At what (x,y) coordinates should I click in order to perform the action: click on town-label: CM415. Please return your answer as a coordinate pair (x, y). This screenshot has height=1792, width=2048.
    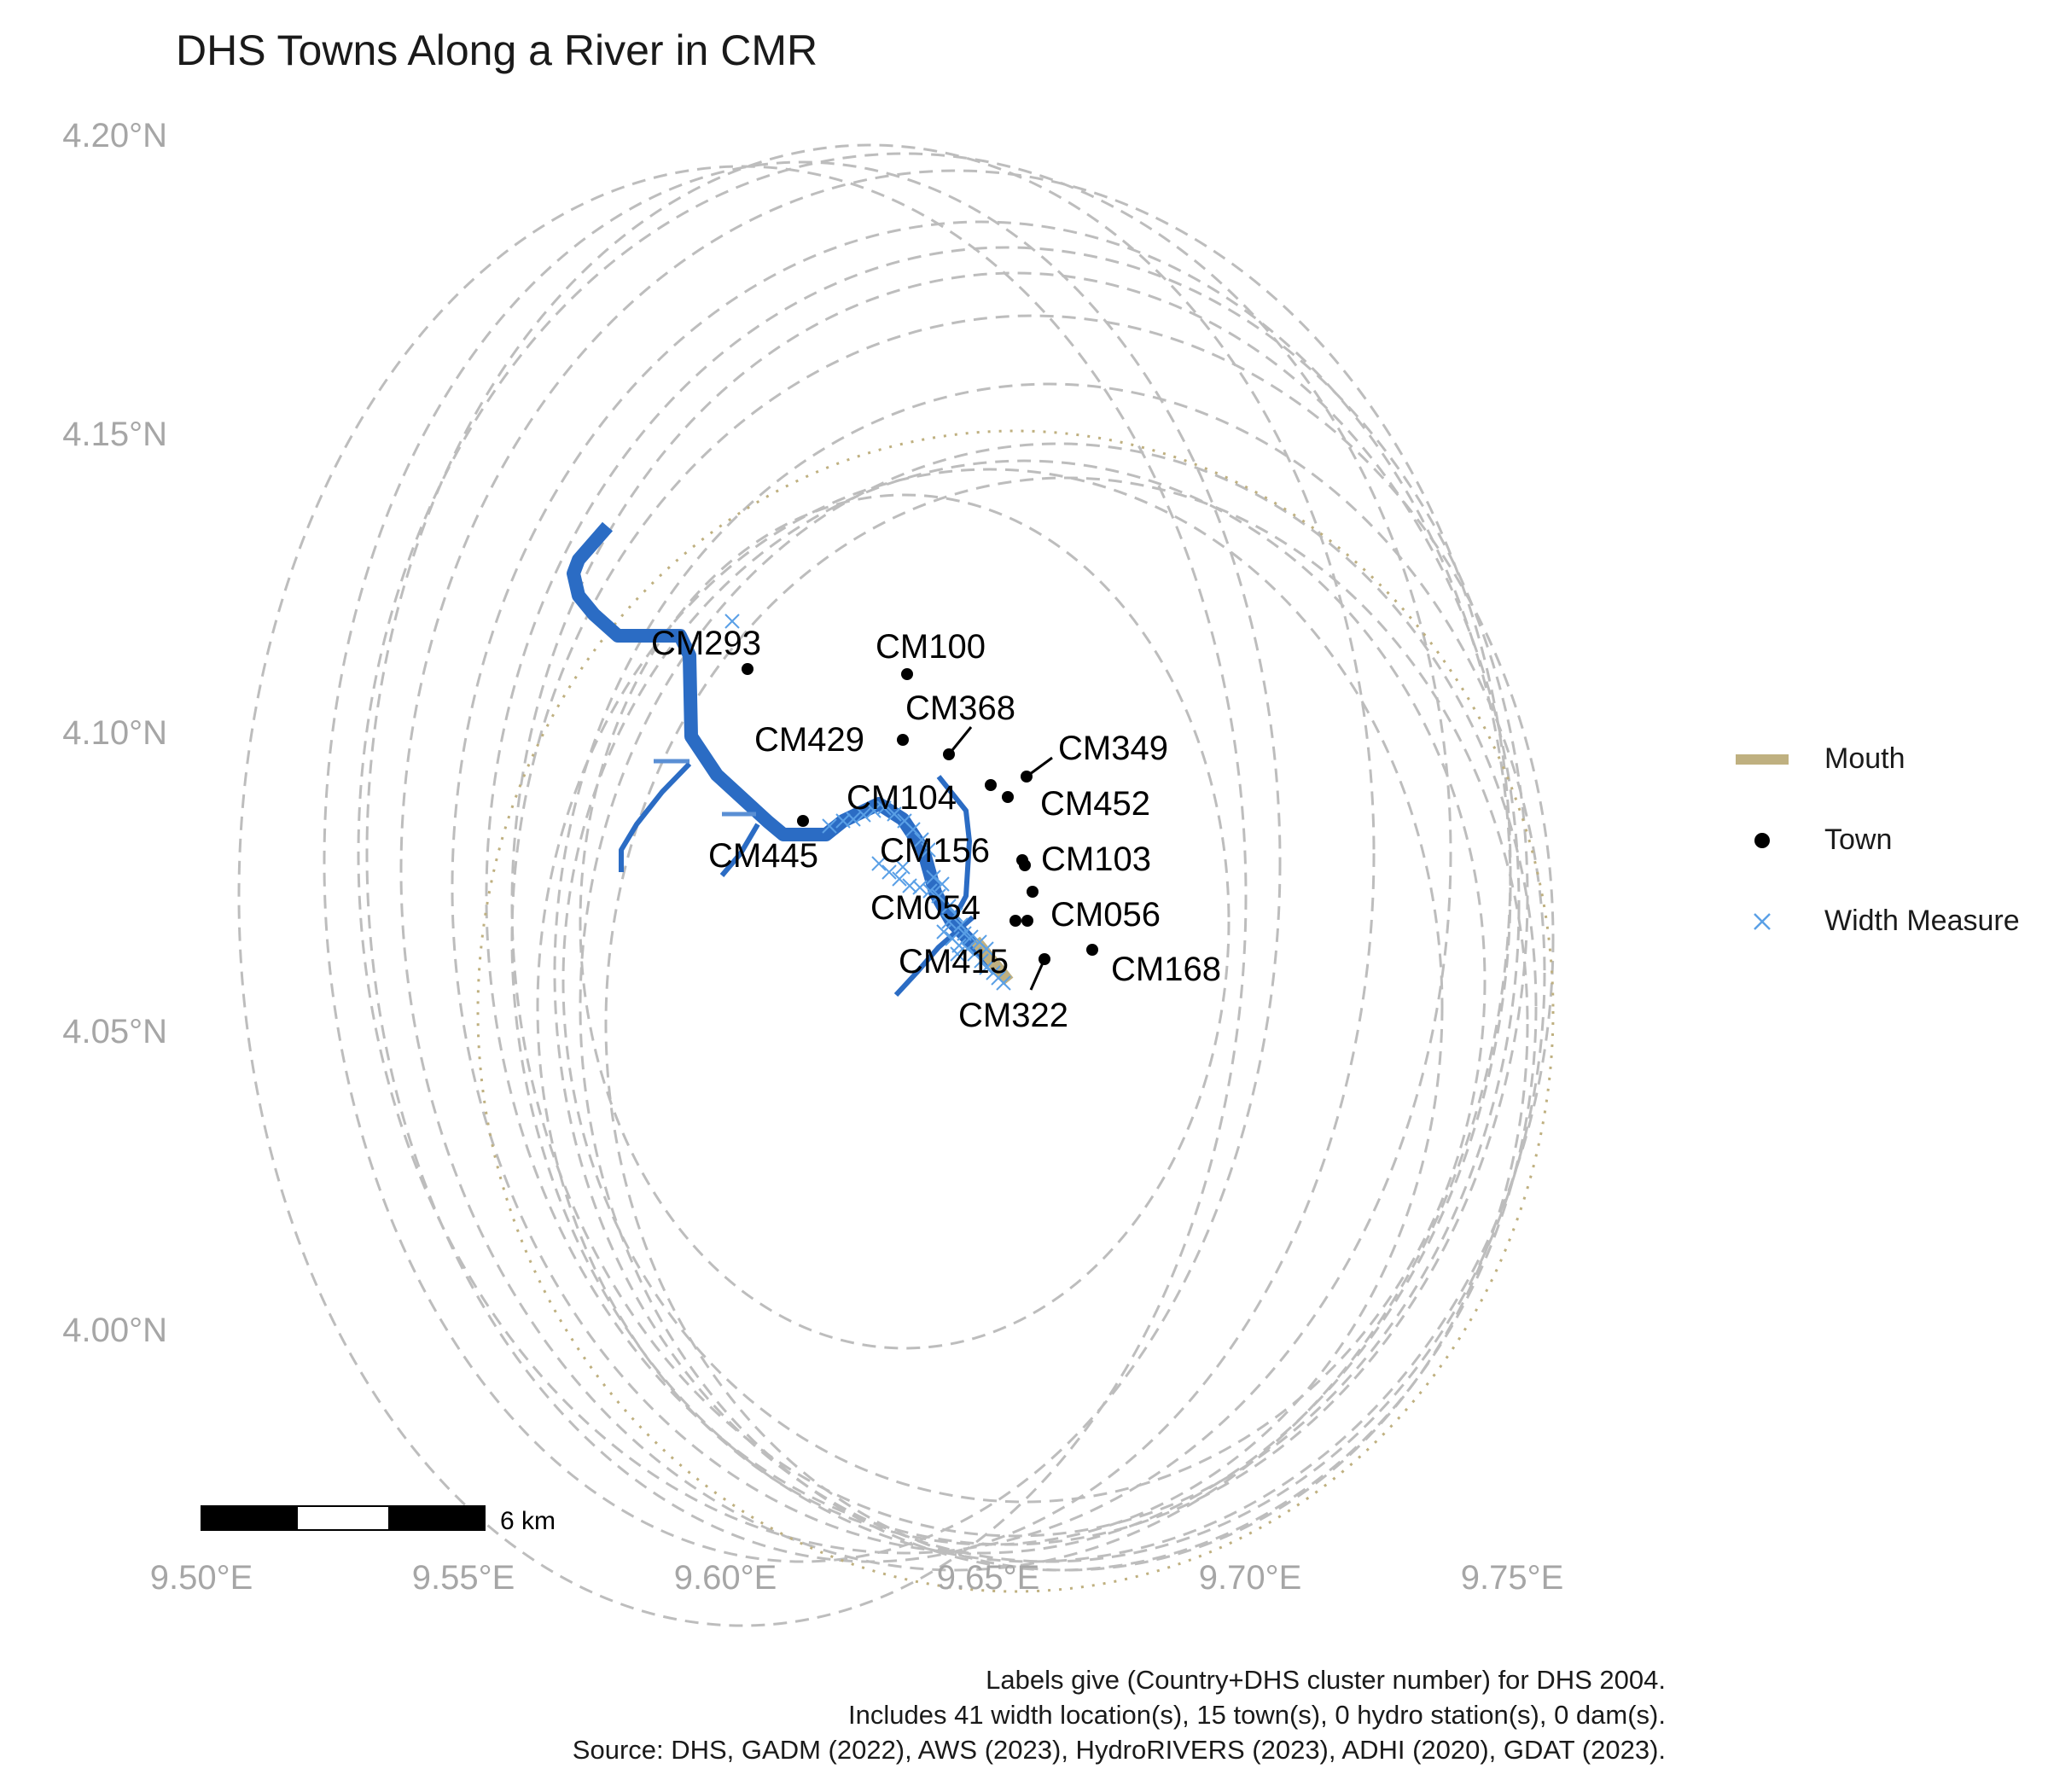
    Looking at the image, I should click on (954, 962).